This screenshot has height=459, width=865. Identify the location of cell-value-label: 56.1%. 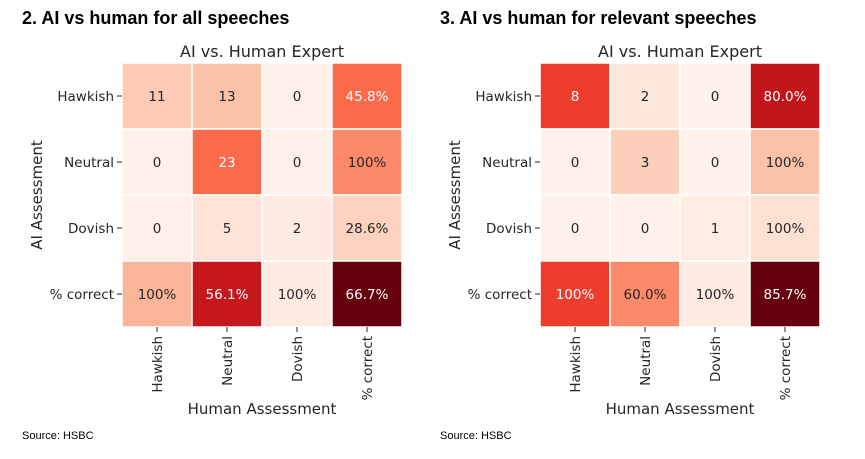
(227, 295).